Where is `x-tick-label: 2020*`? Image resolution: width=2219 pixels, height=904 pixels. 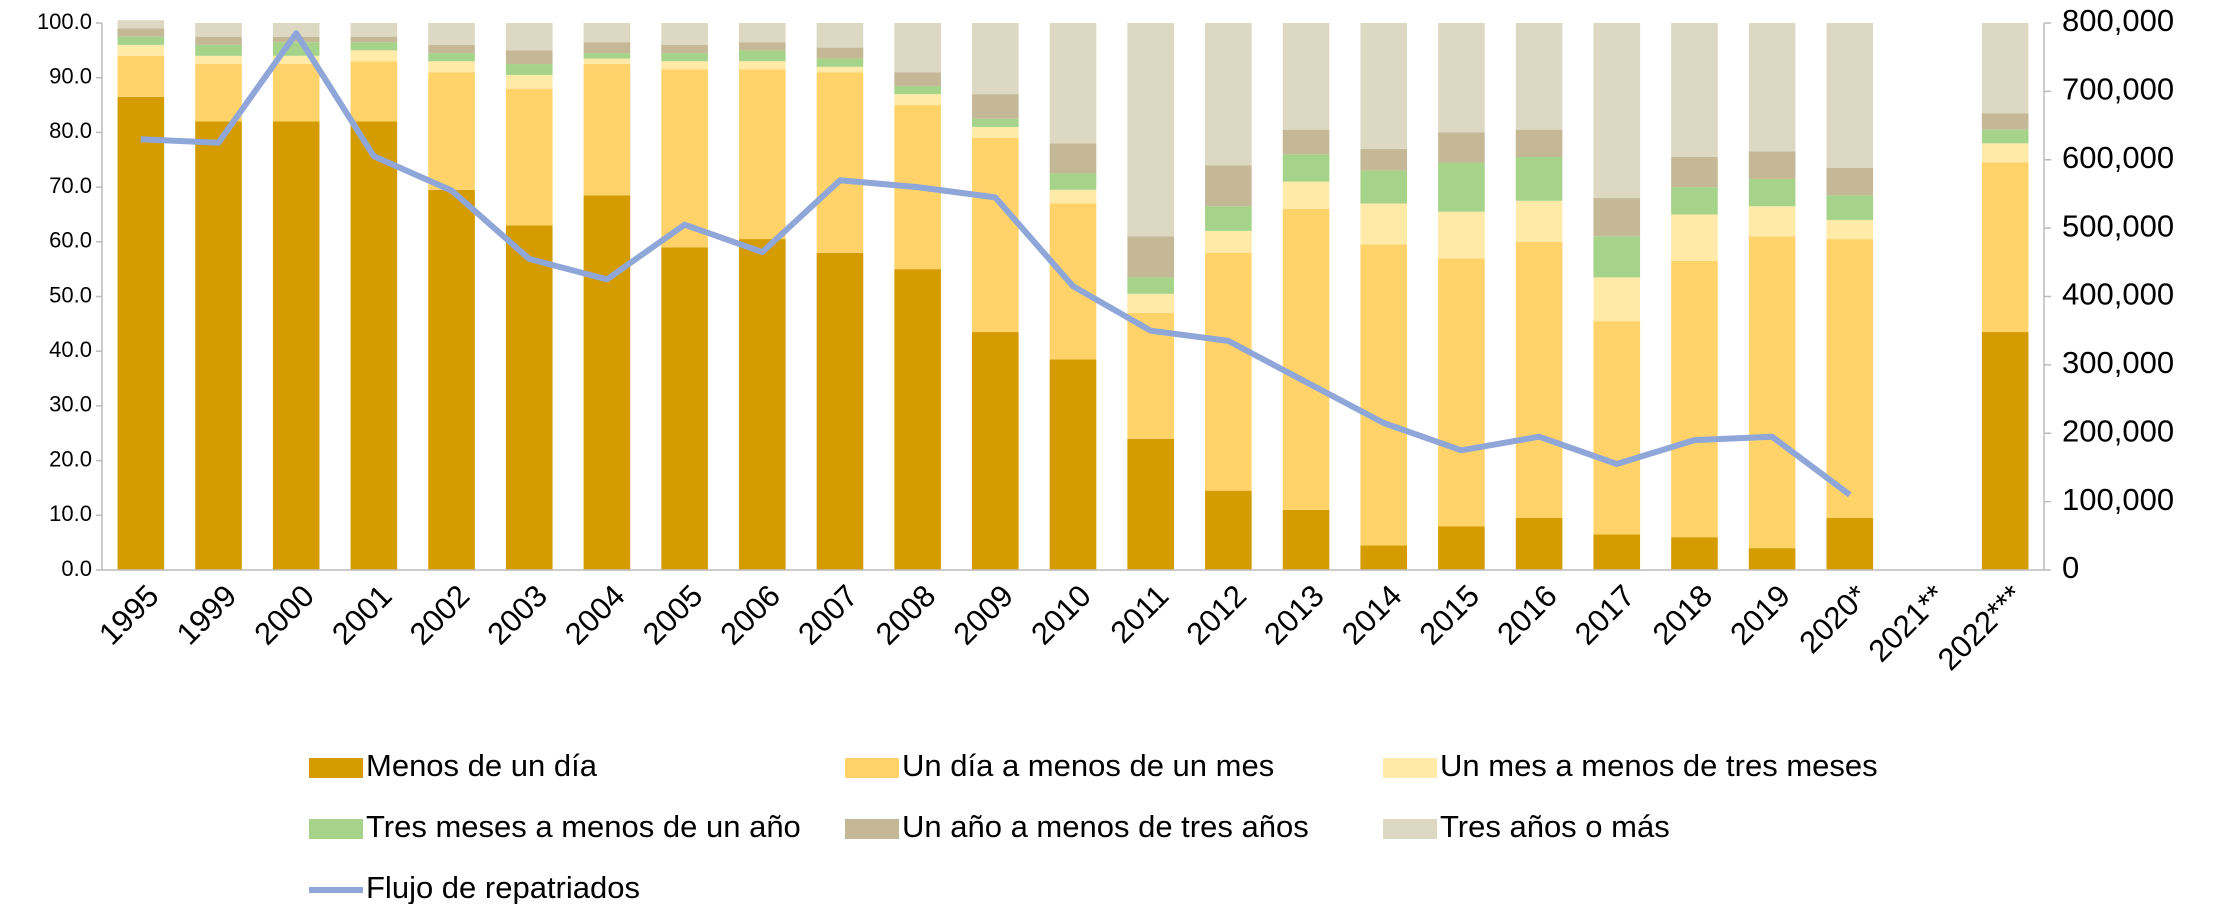 x-tick-label: 2020* is located at coordinates (1833, 619).